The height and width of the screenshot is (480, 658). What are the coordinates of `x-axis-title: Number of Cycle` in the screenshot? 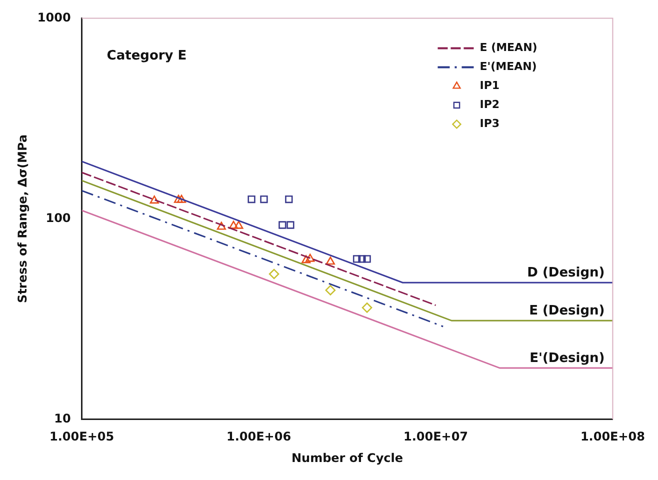 It's located at (347, 457).